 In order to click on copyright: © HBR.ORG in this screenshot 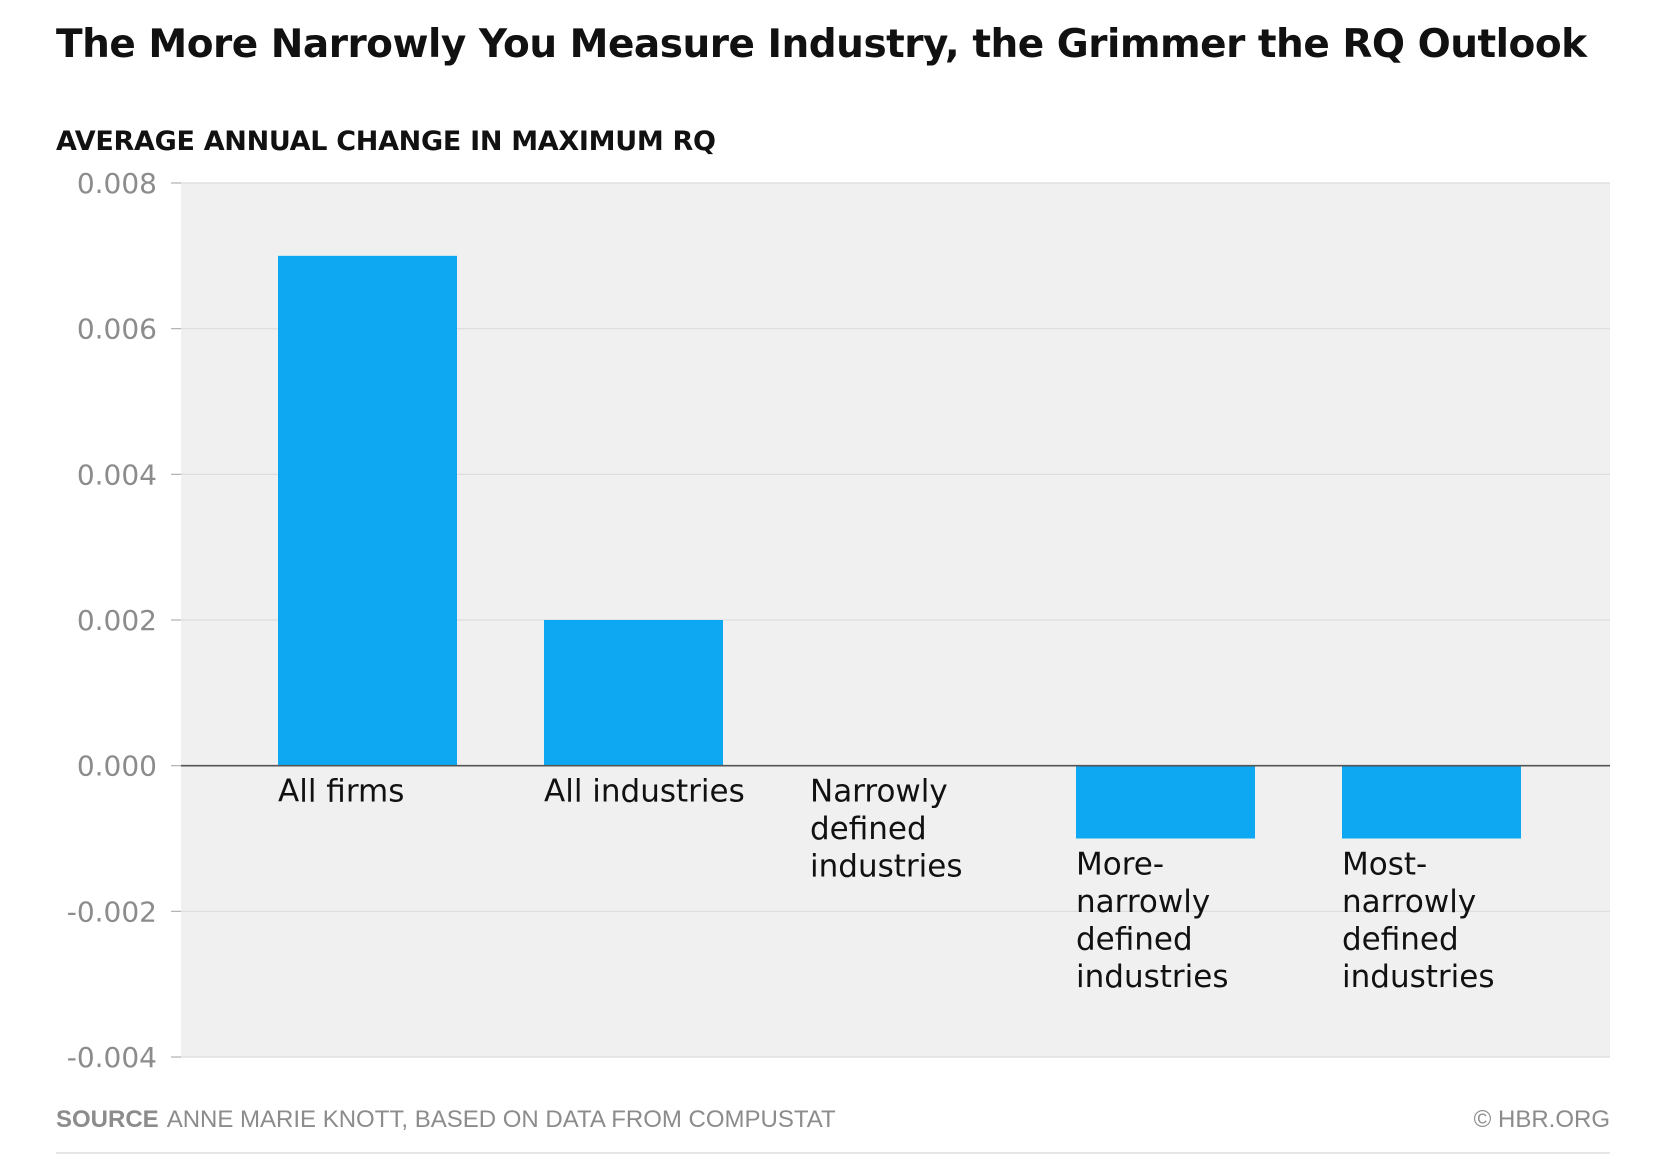, I will do `click(1541, 1119)`.